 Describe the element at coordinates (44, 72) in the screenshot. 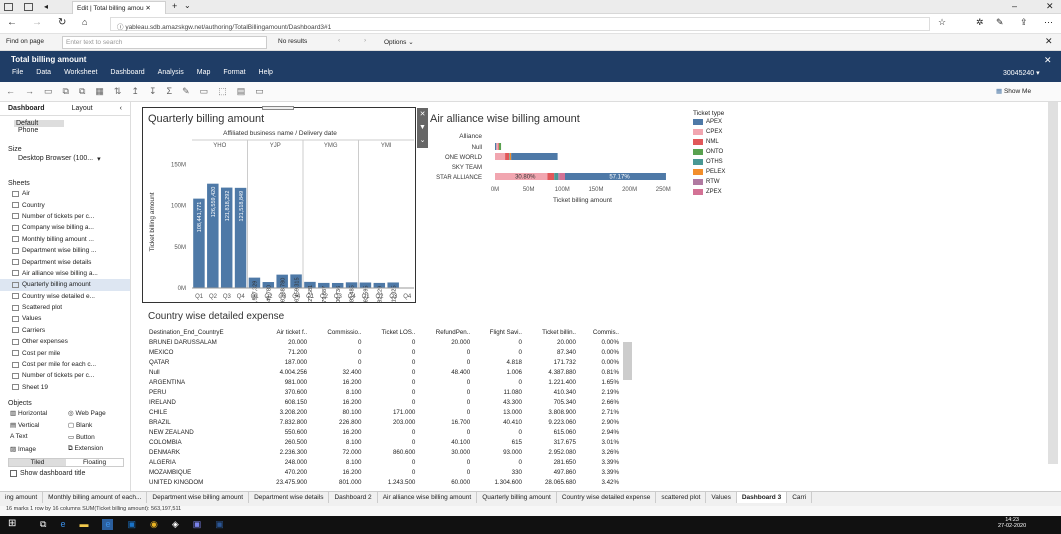

I see `menu-data: Data` at that location.